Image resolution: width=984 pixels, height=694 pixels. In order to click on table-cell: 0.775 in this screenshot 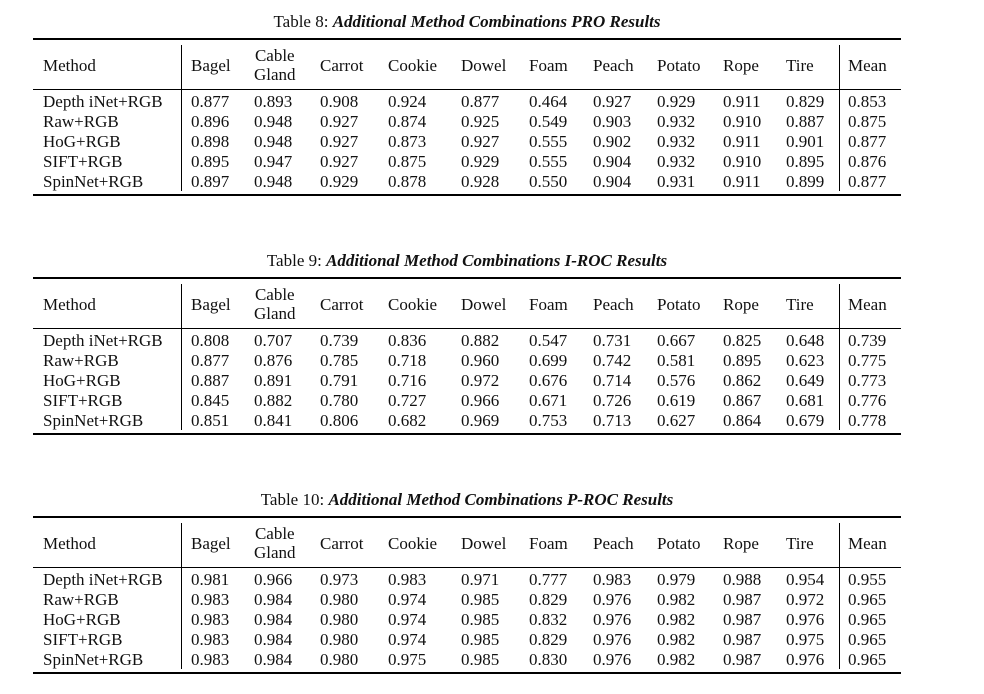, I will do `click(867, 360)`.